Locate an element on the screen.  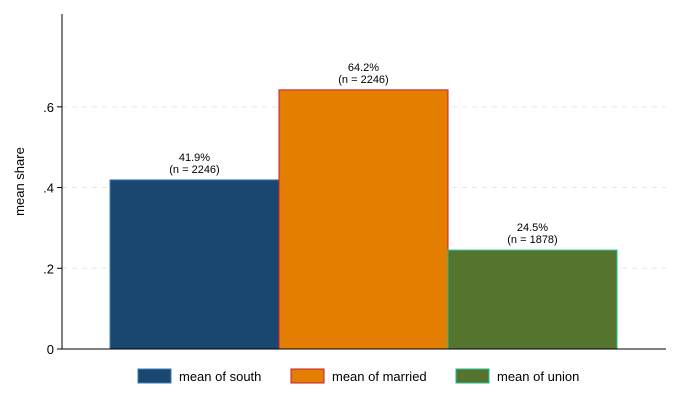
y-axis-label: mean share is located at coordinates (19, 181).